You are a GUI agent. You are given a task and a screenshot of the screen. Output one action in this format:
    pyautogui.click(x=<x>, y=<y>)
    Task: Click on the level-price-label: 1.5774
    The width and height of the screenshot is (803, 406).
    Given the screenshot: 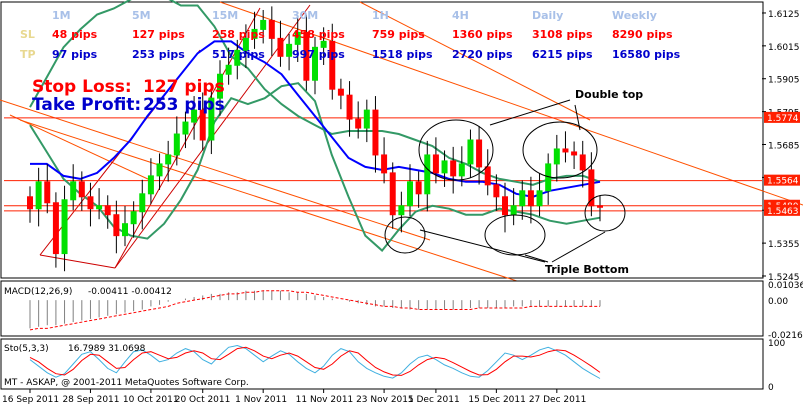 What is the action you would take?
    pyautogui.click(x=783, y=119)
    